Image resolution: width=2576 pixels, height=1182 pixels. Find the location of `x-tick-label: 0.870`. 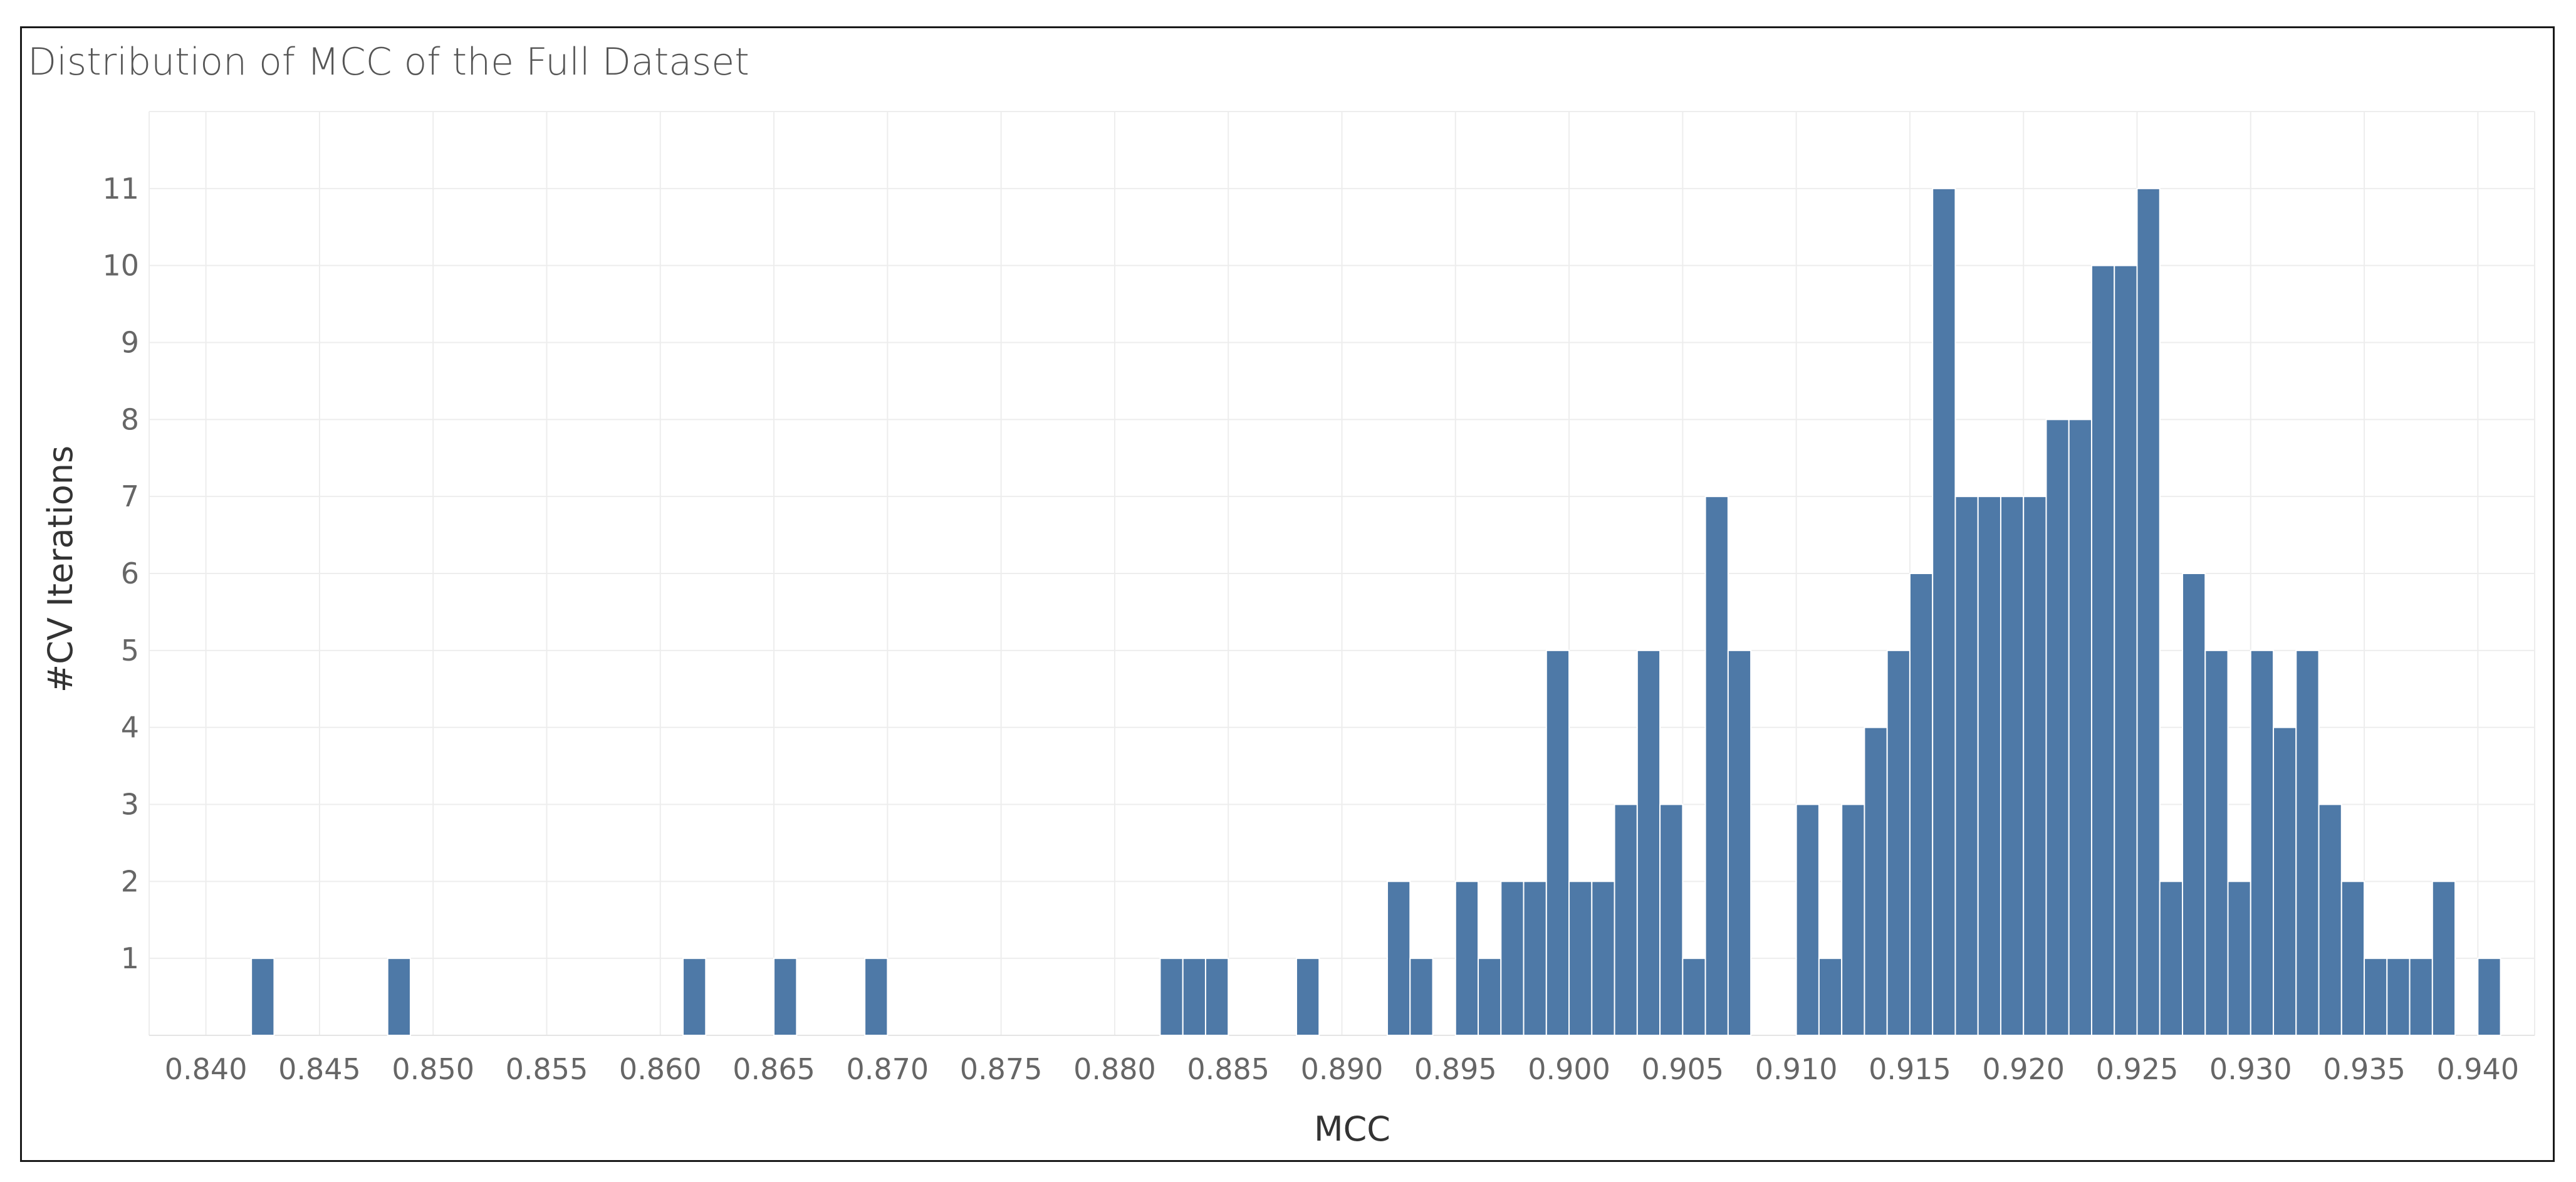

x-tick-label: 0.870 is located at coordinates (888, 1069).